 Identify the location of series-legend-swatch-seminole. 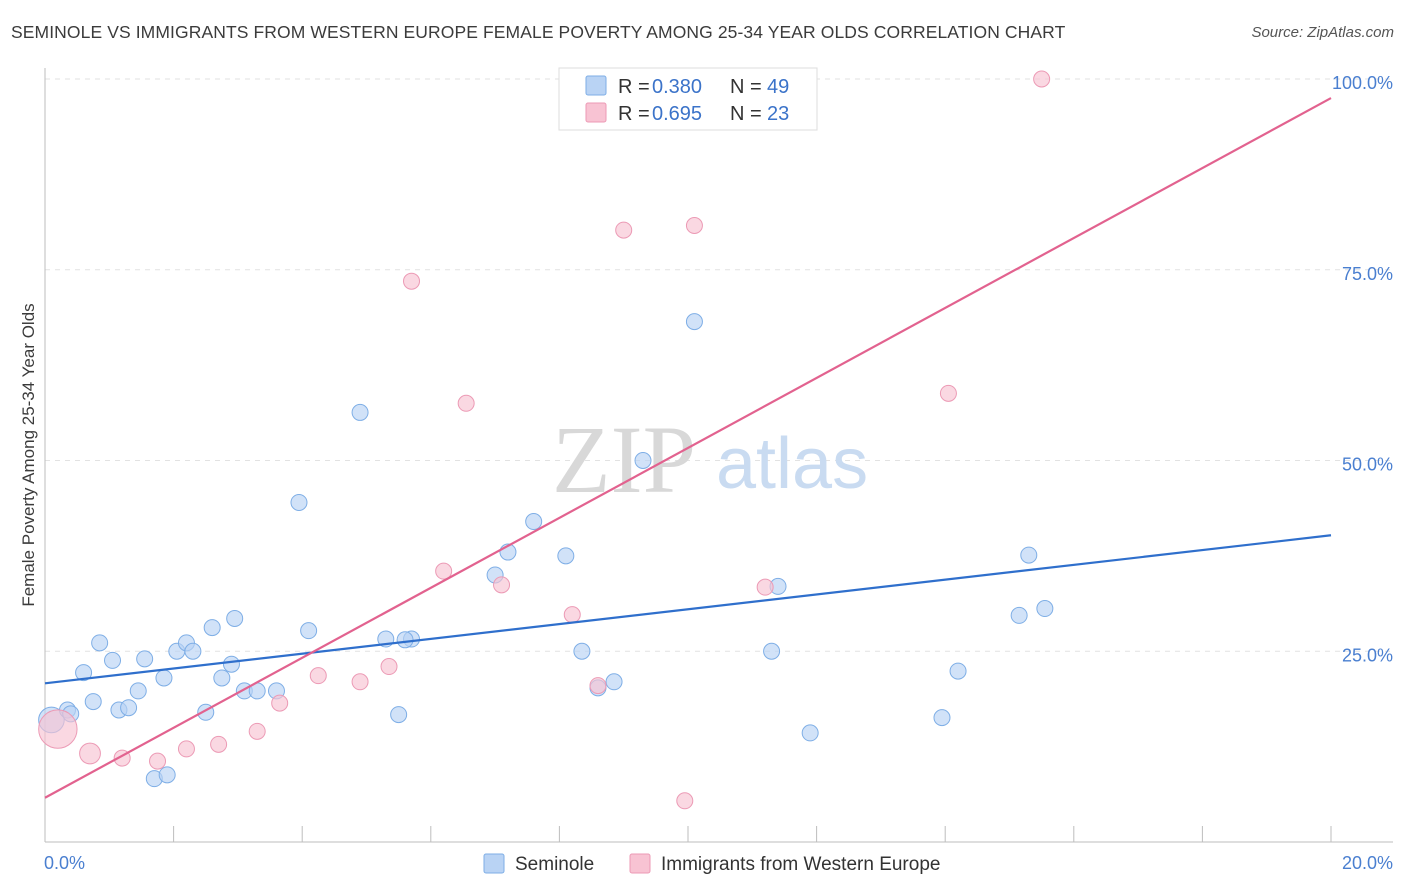
(494, 863).